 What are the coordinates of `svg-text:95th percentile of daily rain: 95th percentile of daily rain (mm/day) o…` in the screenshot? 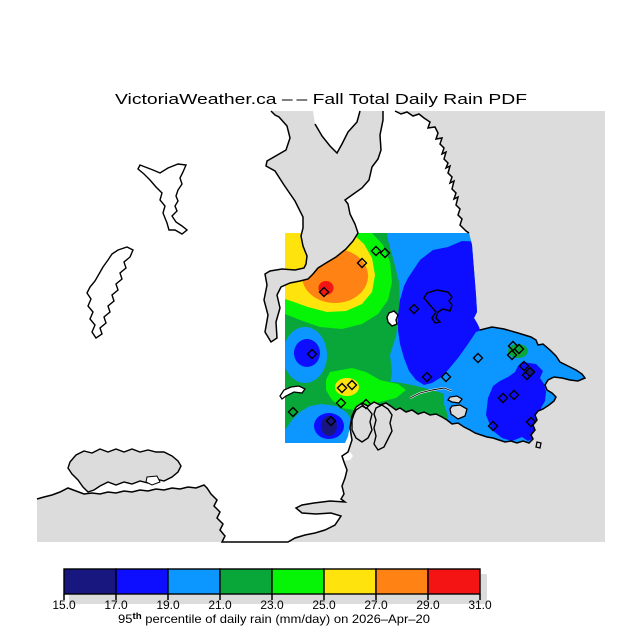 It's located at (274, 618).